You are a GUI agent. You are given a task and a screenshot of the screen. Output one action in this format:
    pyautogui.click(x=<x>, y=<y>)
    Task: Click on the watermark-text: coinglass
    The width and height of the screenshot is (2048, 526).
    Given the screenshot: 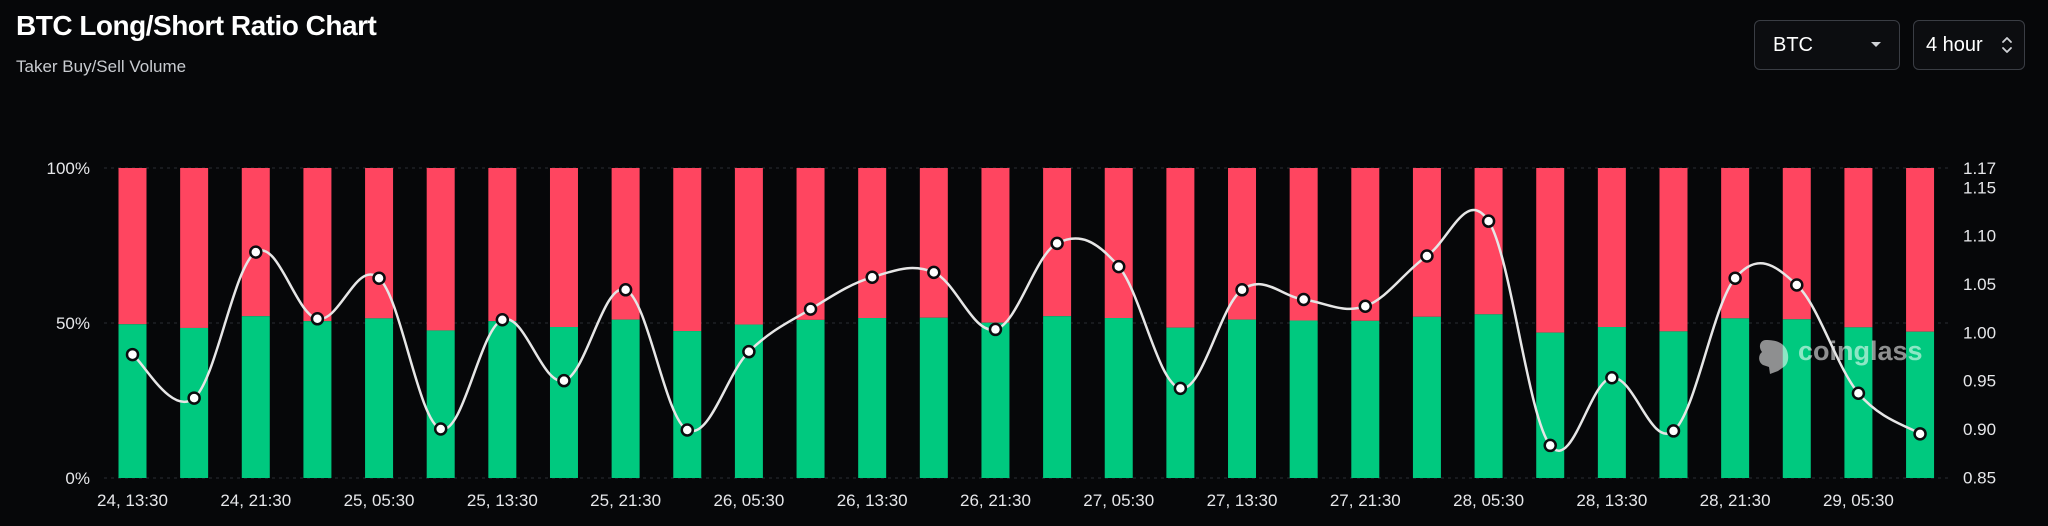 What is the action you would take?
    pyautogui.click(x=1860, y=351)
    